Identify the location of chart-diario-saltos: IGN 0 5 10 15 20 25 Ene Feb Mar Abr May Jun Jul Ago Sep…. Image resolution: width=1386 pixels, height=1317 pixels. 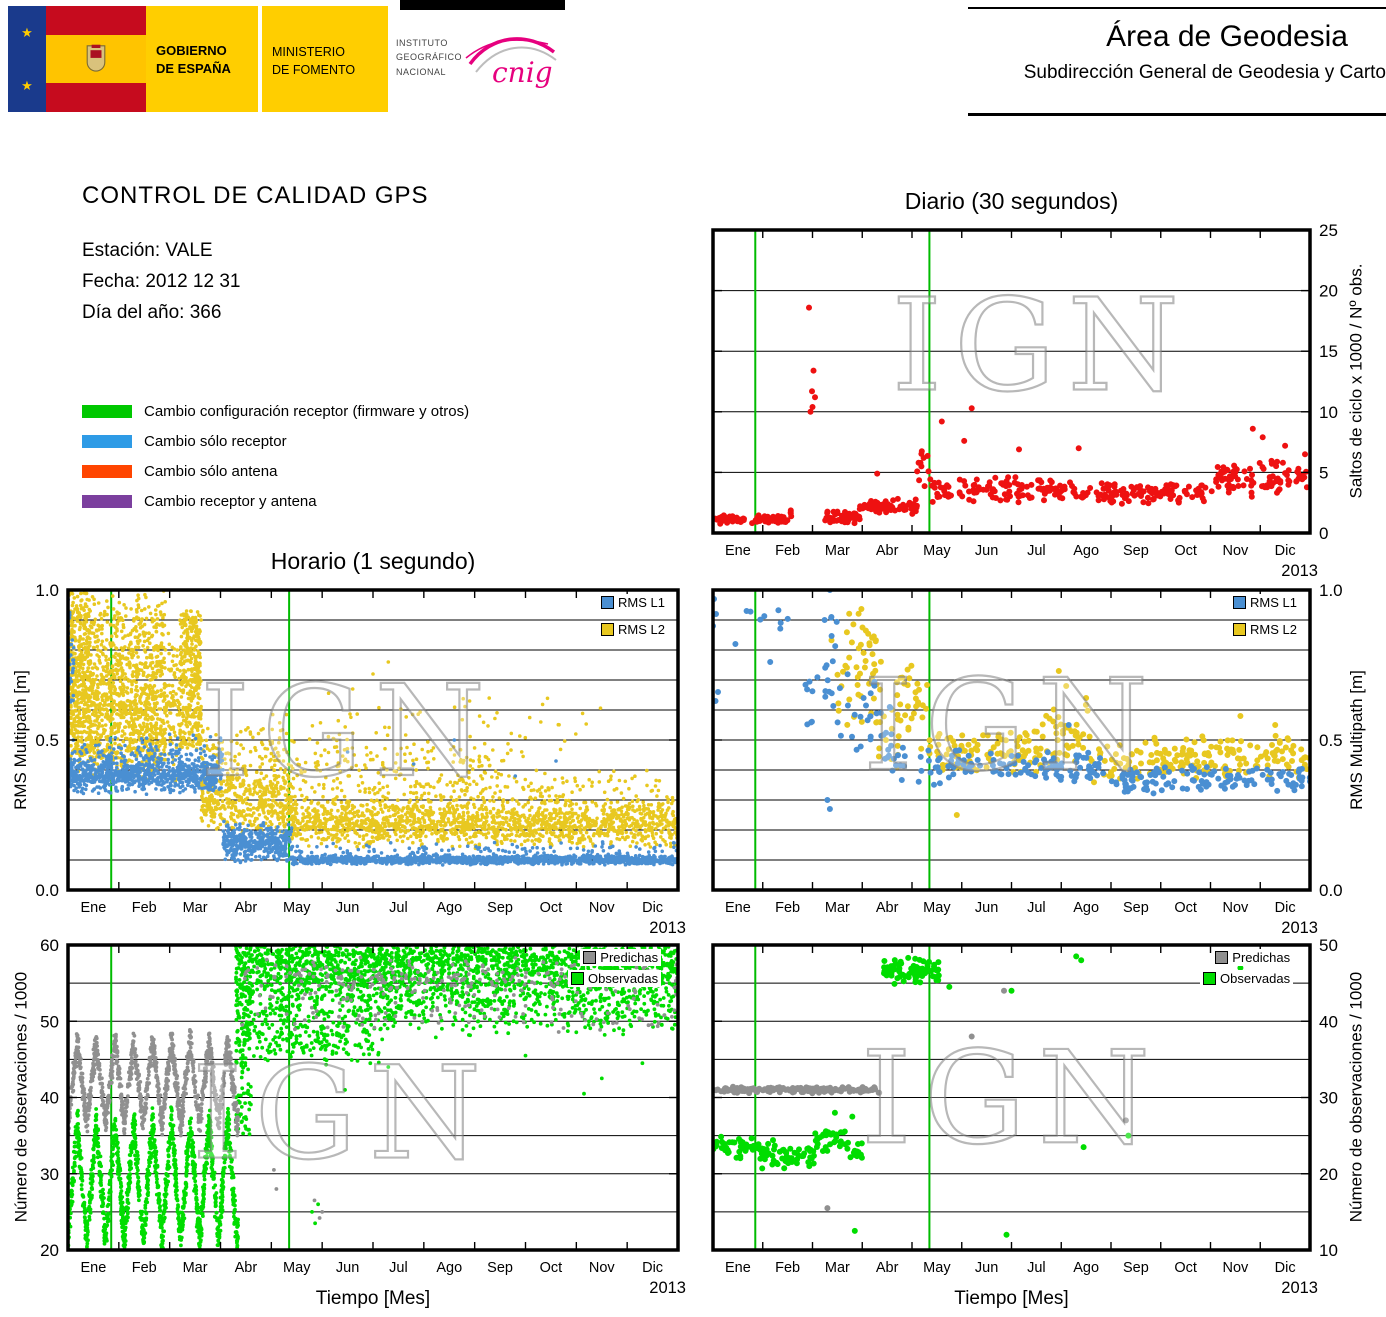
(1024, 401).